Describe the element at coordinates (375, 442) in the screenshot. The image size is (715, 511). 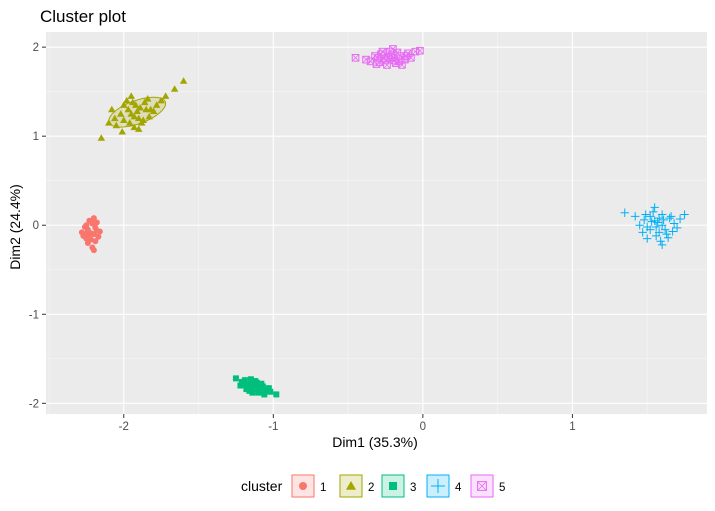
I see `x-axis-title: Dim1 (35.3%)` at that location.